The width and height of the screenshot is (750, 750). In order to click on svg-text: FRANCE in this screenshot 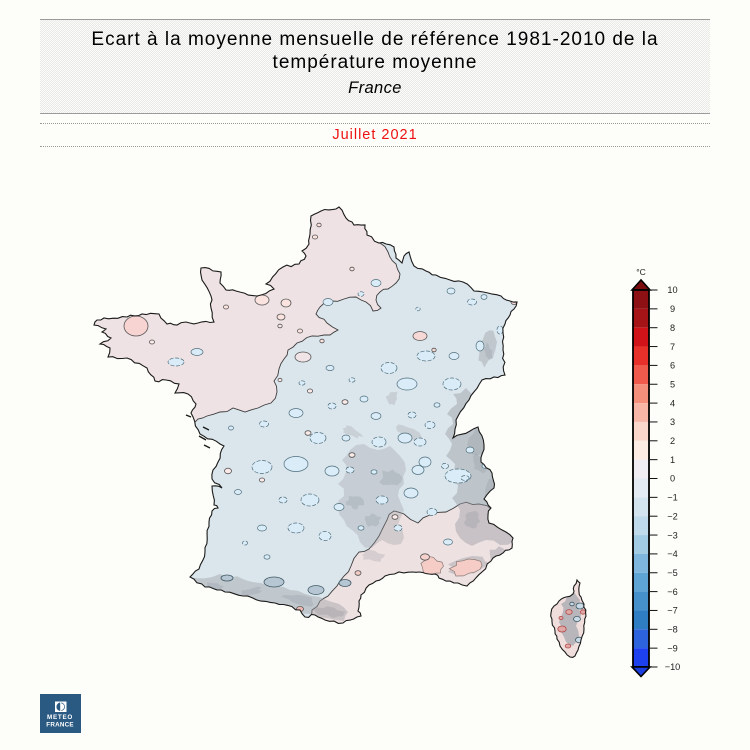, I will do `click(59, 725)`.